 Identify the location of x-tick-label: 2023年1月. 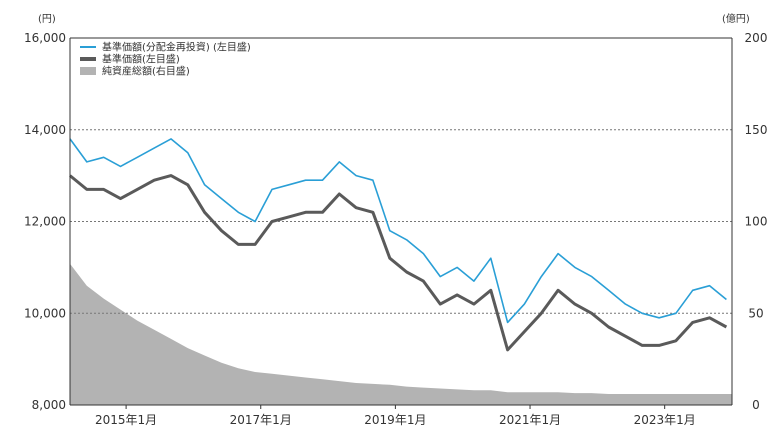
(665, 420).